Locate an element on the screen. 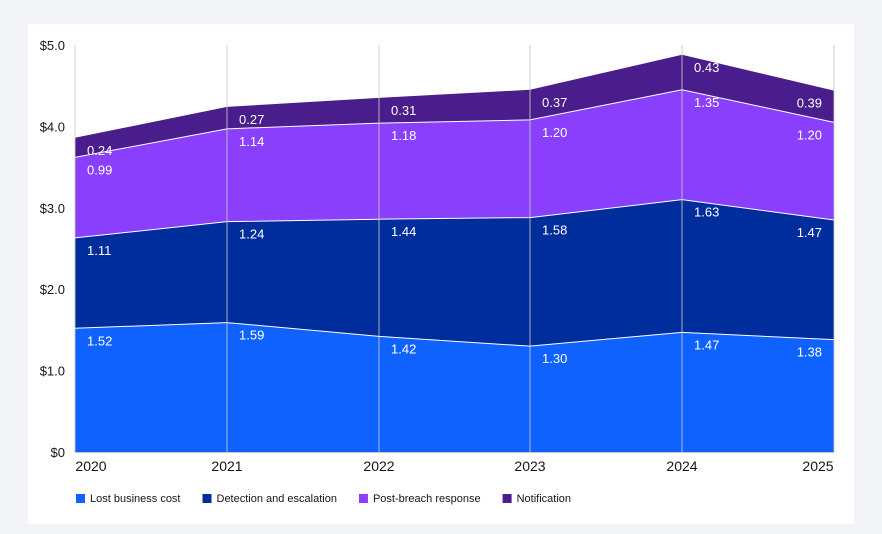  data-label-post-breach-response-2020: 0.99 is located at coordinates (99, 169).